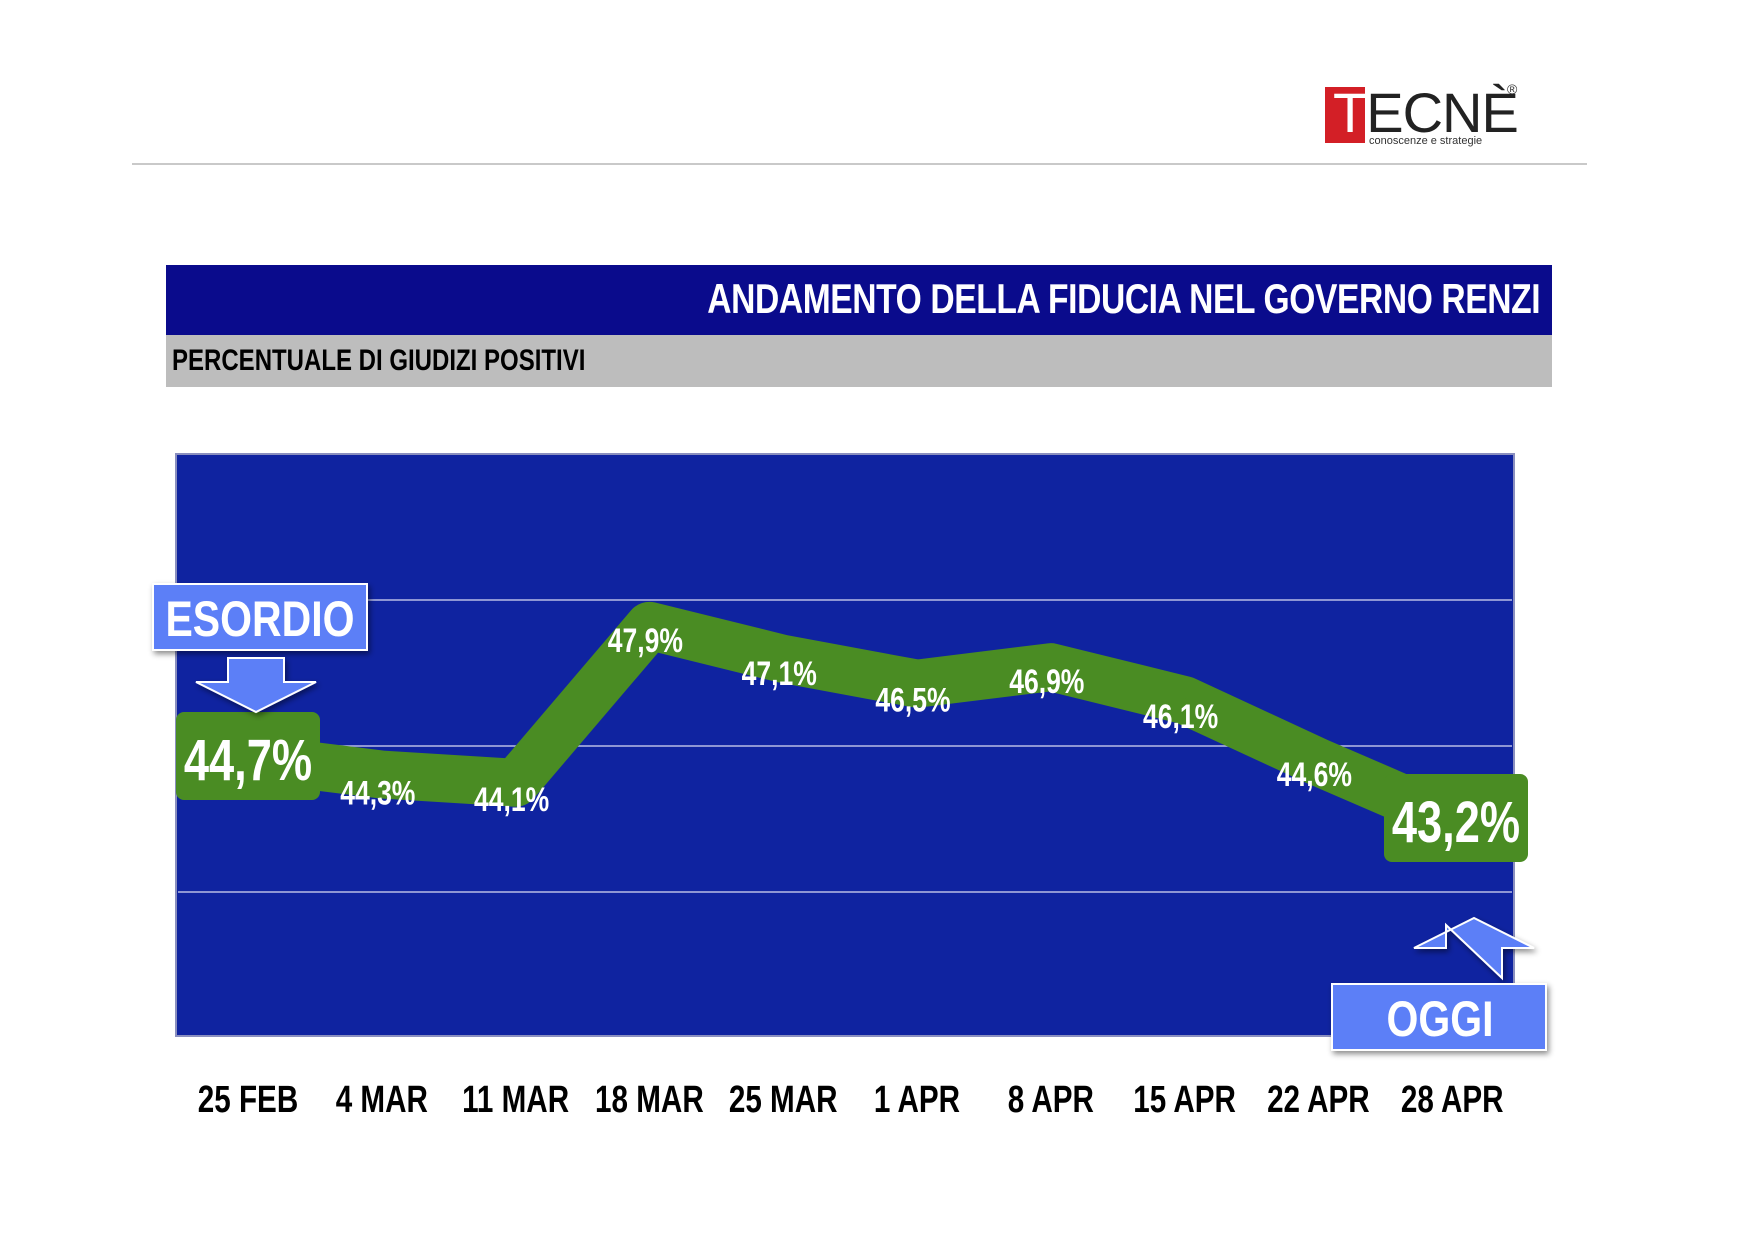 The height and width of the screenshot is (1239, 1754). Describe the element at coordinates (645, 641) in the screenshot. I see `data-label: 47,9%` at that location.